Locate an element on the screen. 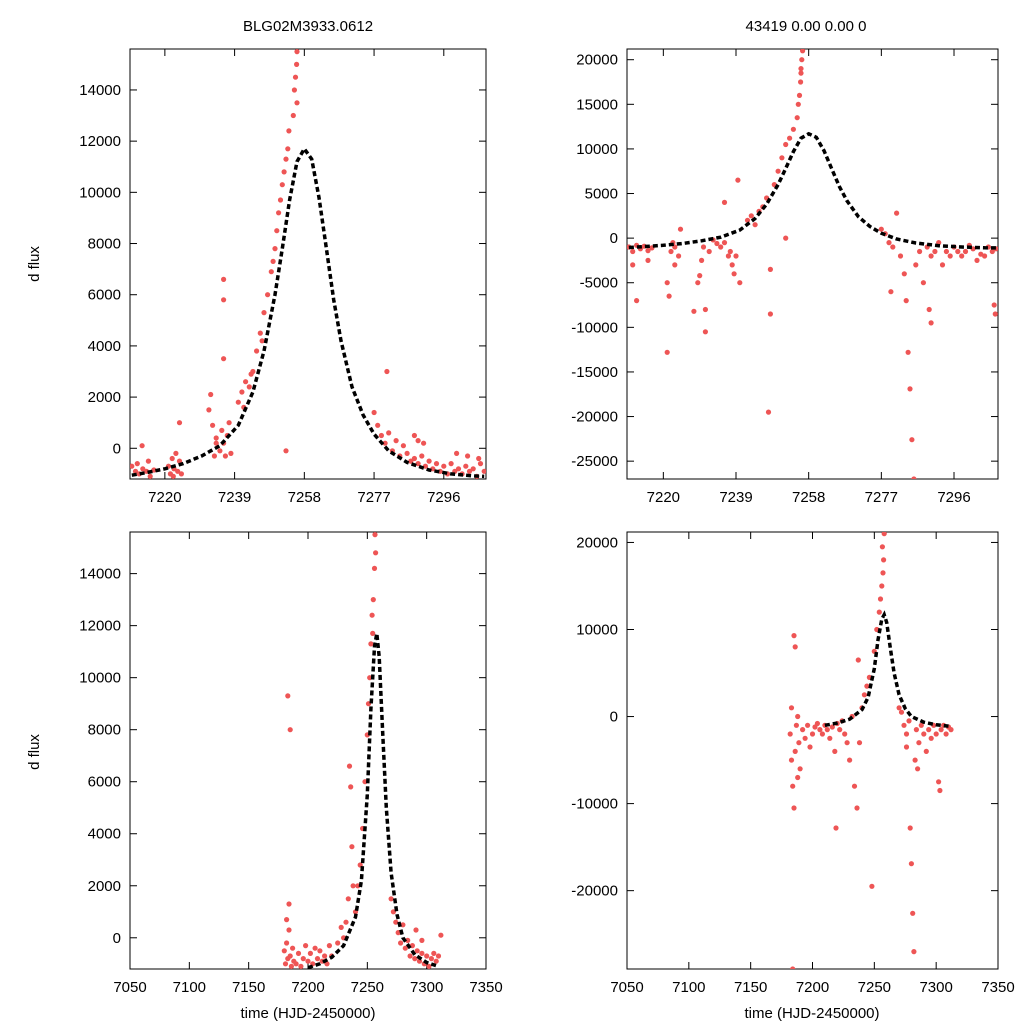 Image resolution: width=1024 pixels, height=1024 pixels. panel-title: BLG02M3933.0612 is located at coordinates (308, 26).